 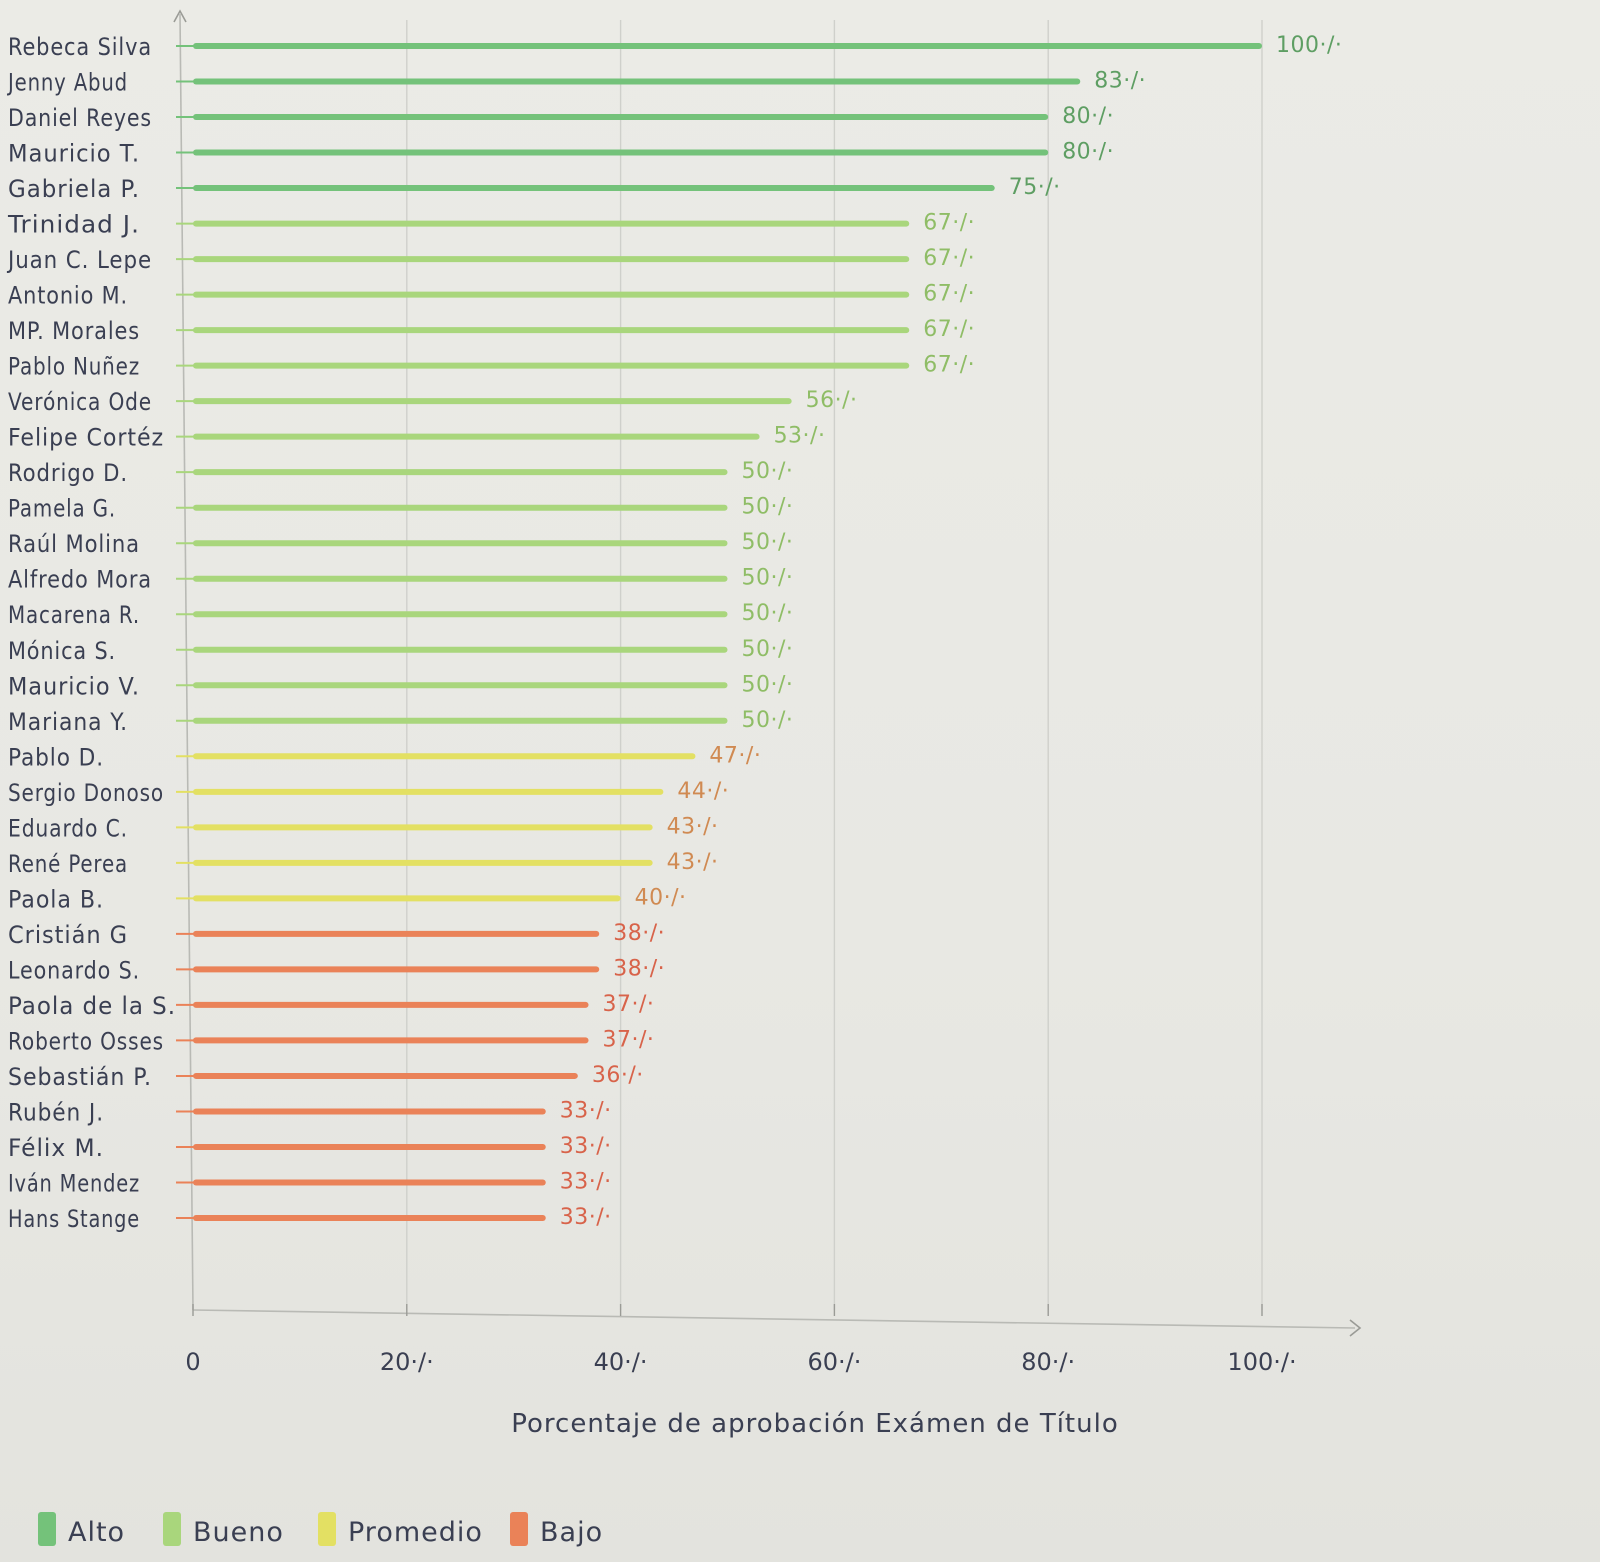 I want to click on category-label: Daniel Reyes, so click(x=80, y=118).